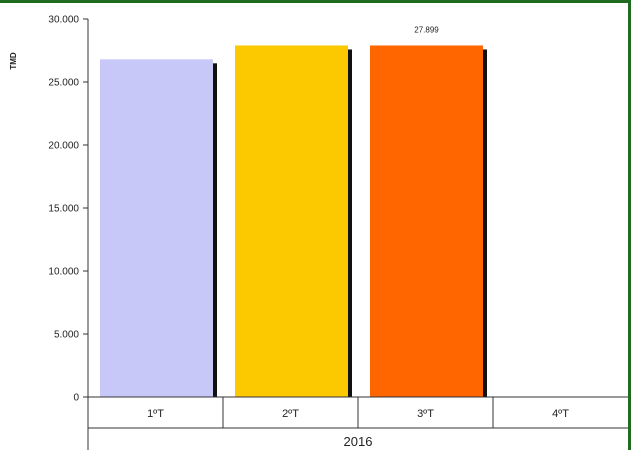 The width and height of the screenshot is (631, 450). I want to click on y-tick-label: 0, so click(76, 398).